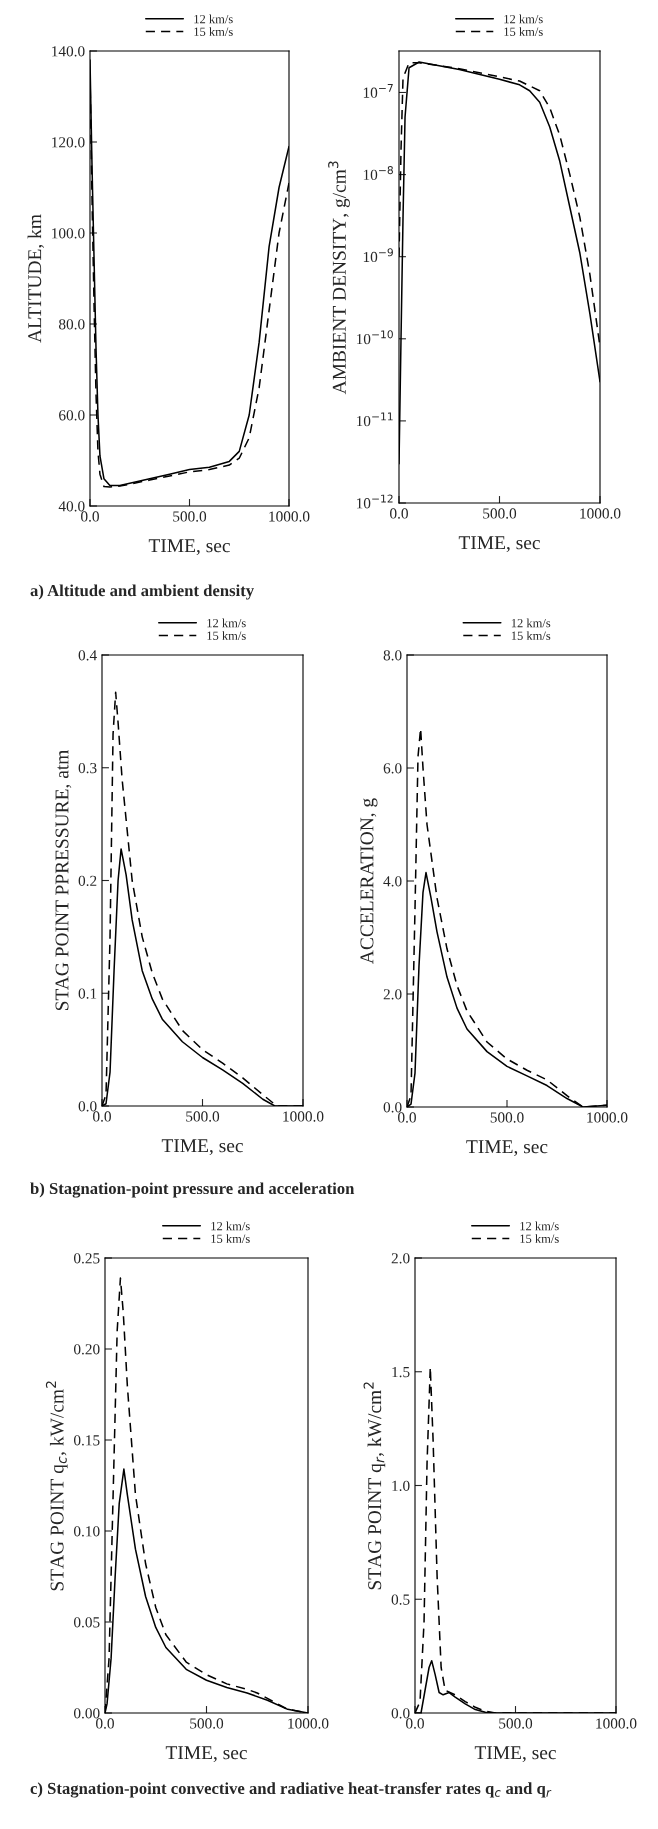 This screenshot has height=1829, width=658. Describe the element at coordinates (400, 1599) in the screenshot. I see `y-tick-label: 0.5` at that location.